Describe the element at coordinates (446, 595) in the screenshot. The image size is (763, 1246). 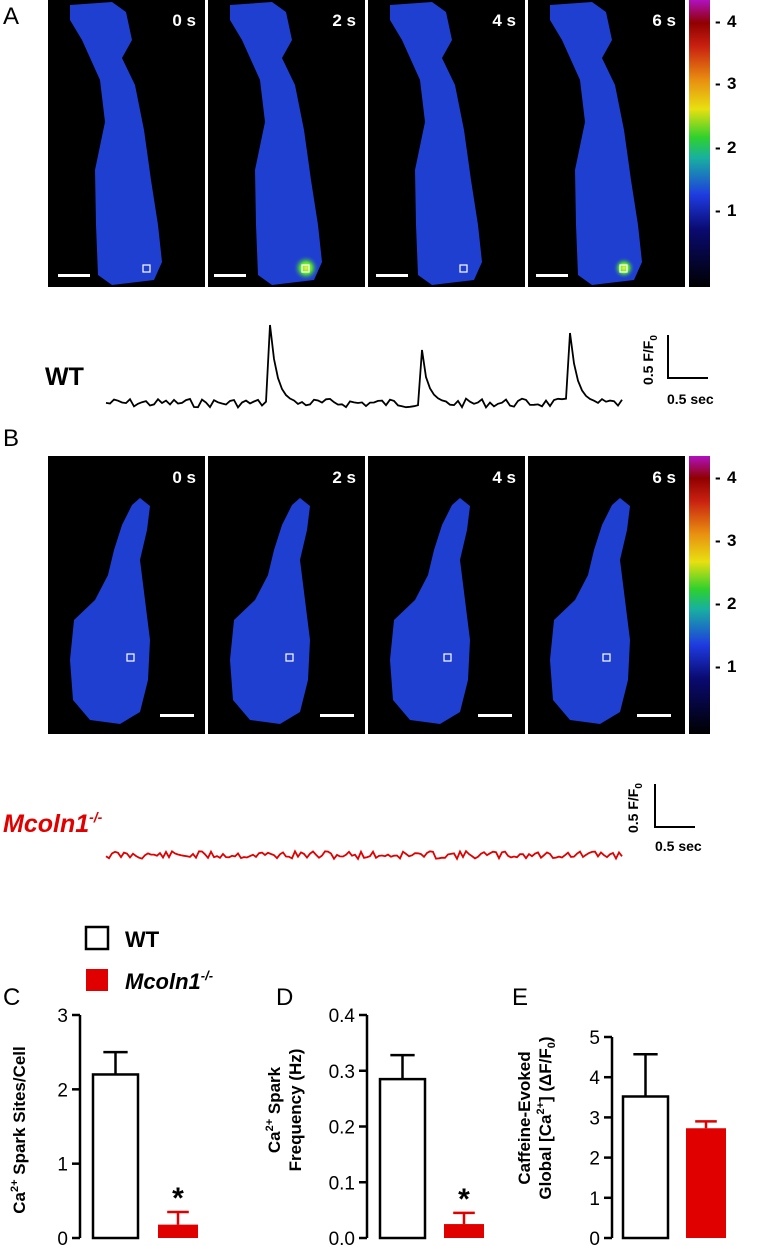
I see `frame-b-4: 4 s` at that location.